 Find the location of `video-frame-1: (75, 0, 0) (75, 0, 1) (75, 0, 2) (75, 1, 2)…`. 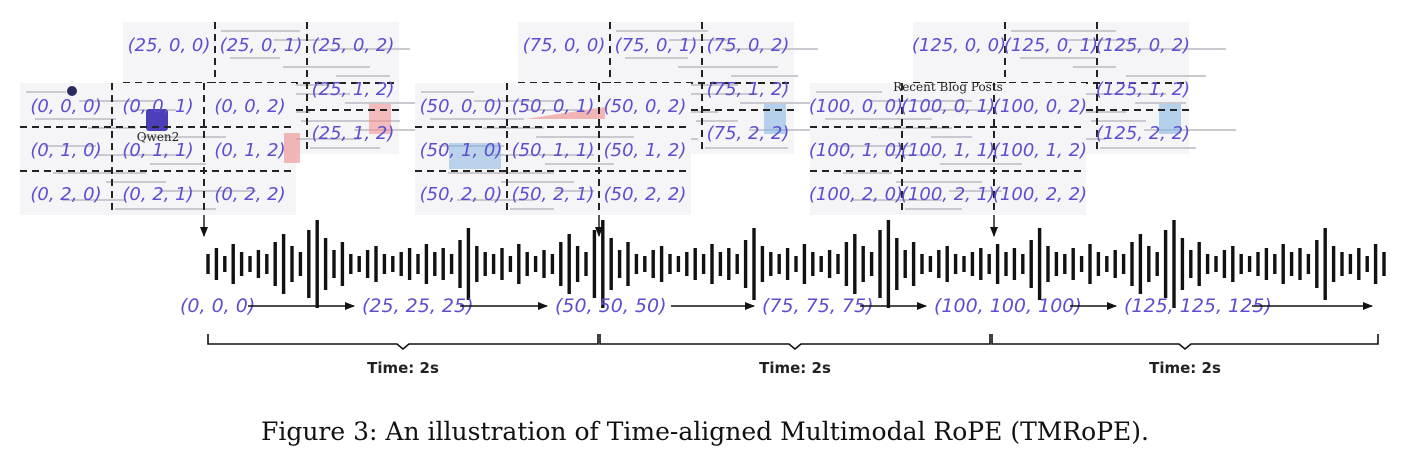

video-frame-1: (75, 0, 0) (75, 0, 1) (75, 0, 2) (75, 1, 2)… is located at coordinates (631, 118).